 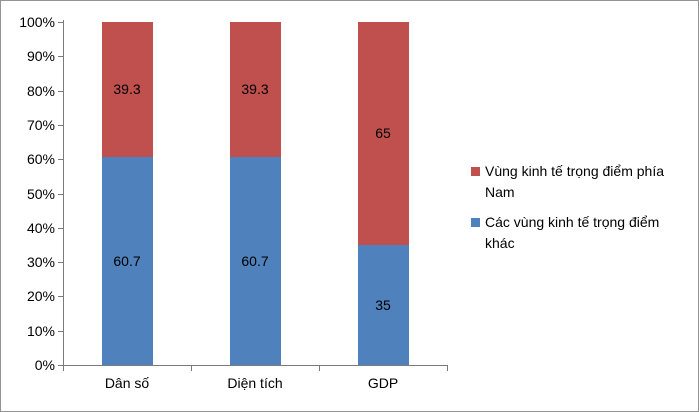 What do you see at coordinates (572, 232) in the screenshot?
I see `legend-label: Các vùng kinh tế trọng điểm khác` at bounding box center [572, 232].